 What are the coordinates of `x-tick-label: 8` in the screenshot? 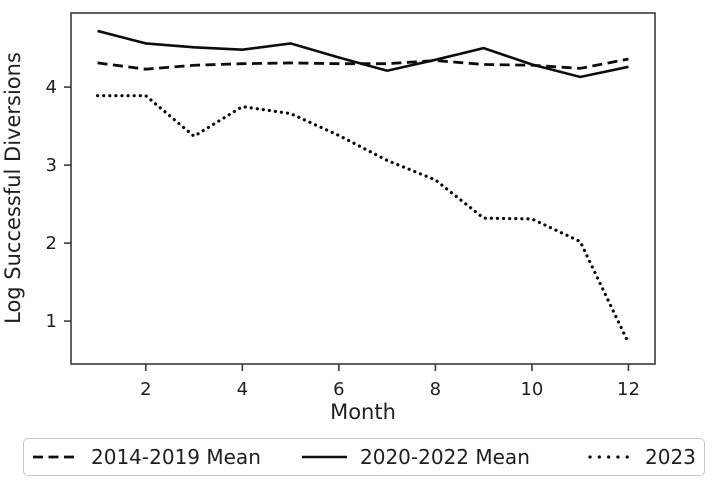 It's located at (435, 389).